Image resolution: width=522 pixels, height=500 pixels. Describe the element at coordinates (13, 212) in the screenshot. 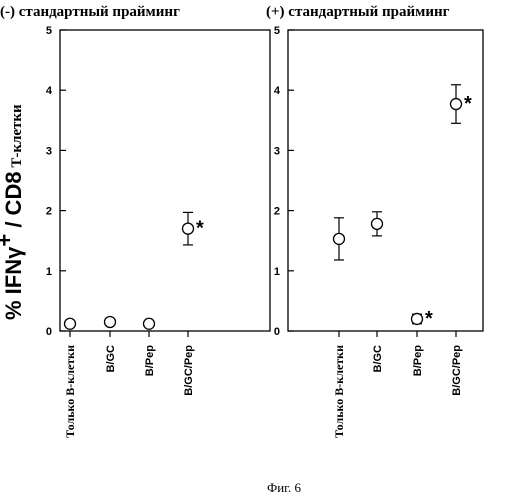

I see `y-axis-label: % IFNγ+ / CD8 Т-клетки` at that location.